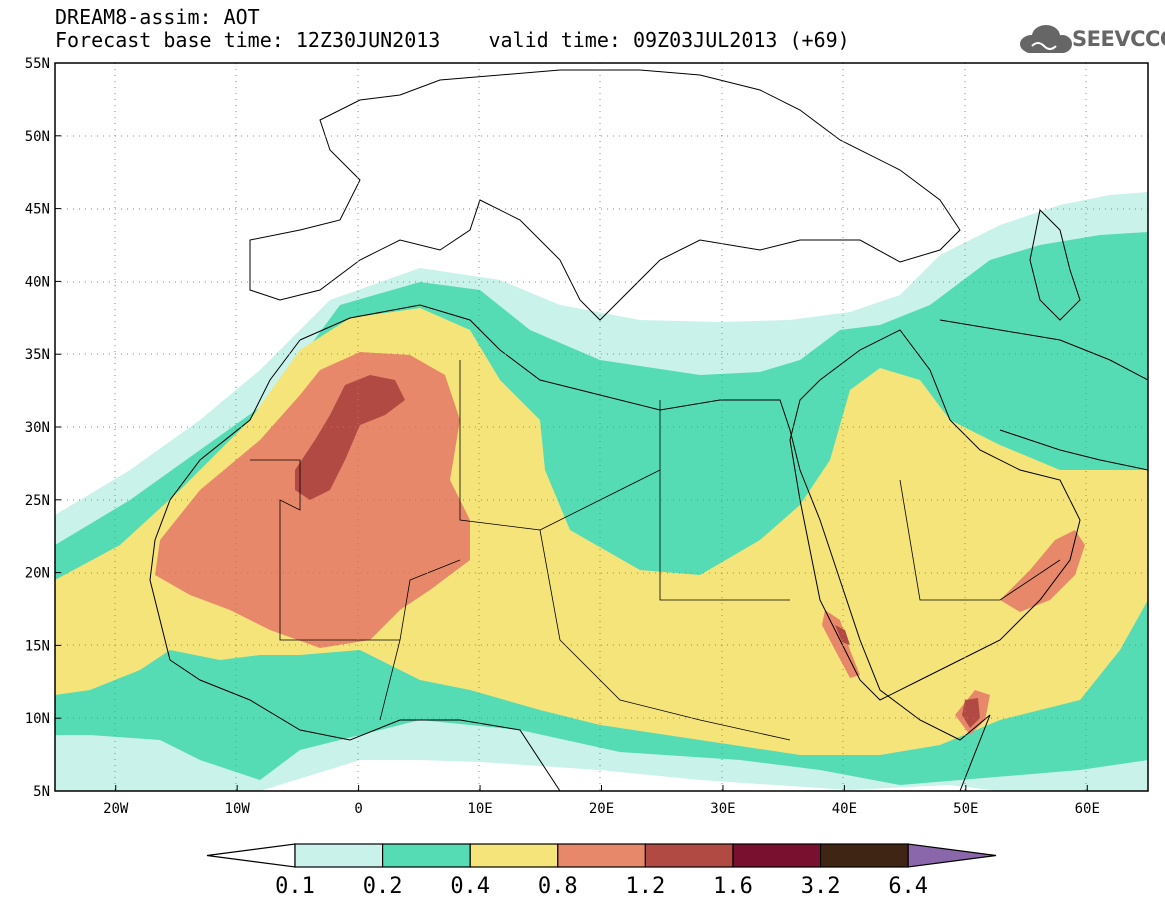  Describe the element at coordinates (37, 282) in the screenshot. I see `latitude-label: 40N` at that location.